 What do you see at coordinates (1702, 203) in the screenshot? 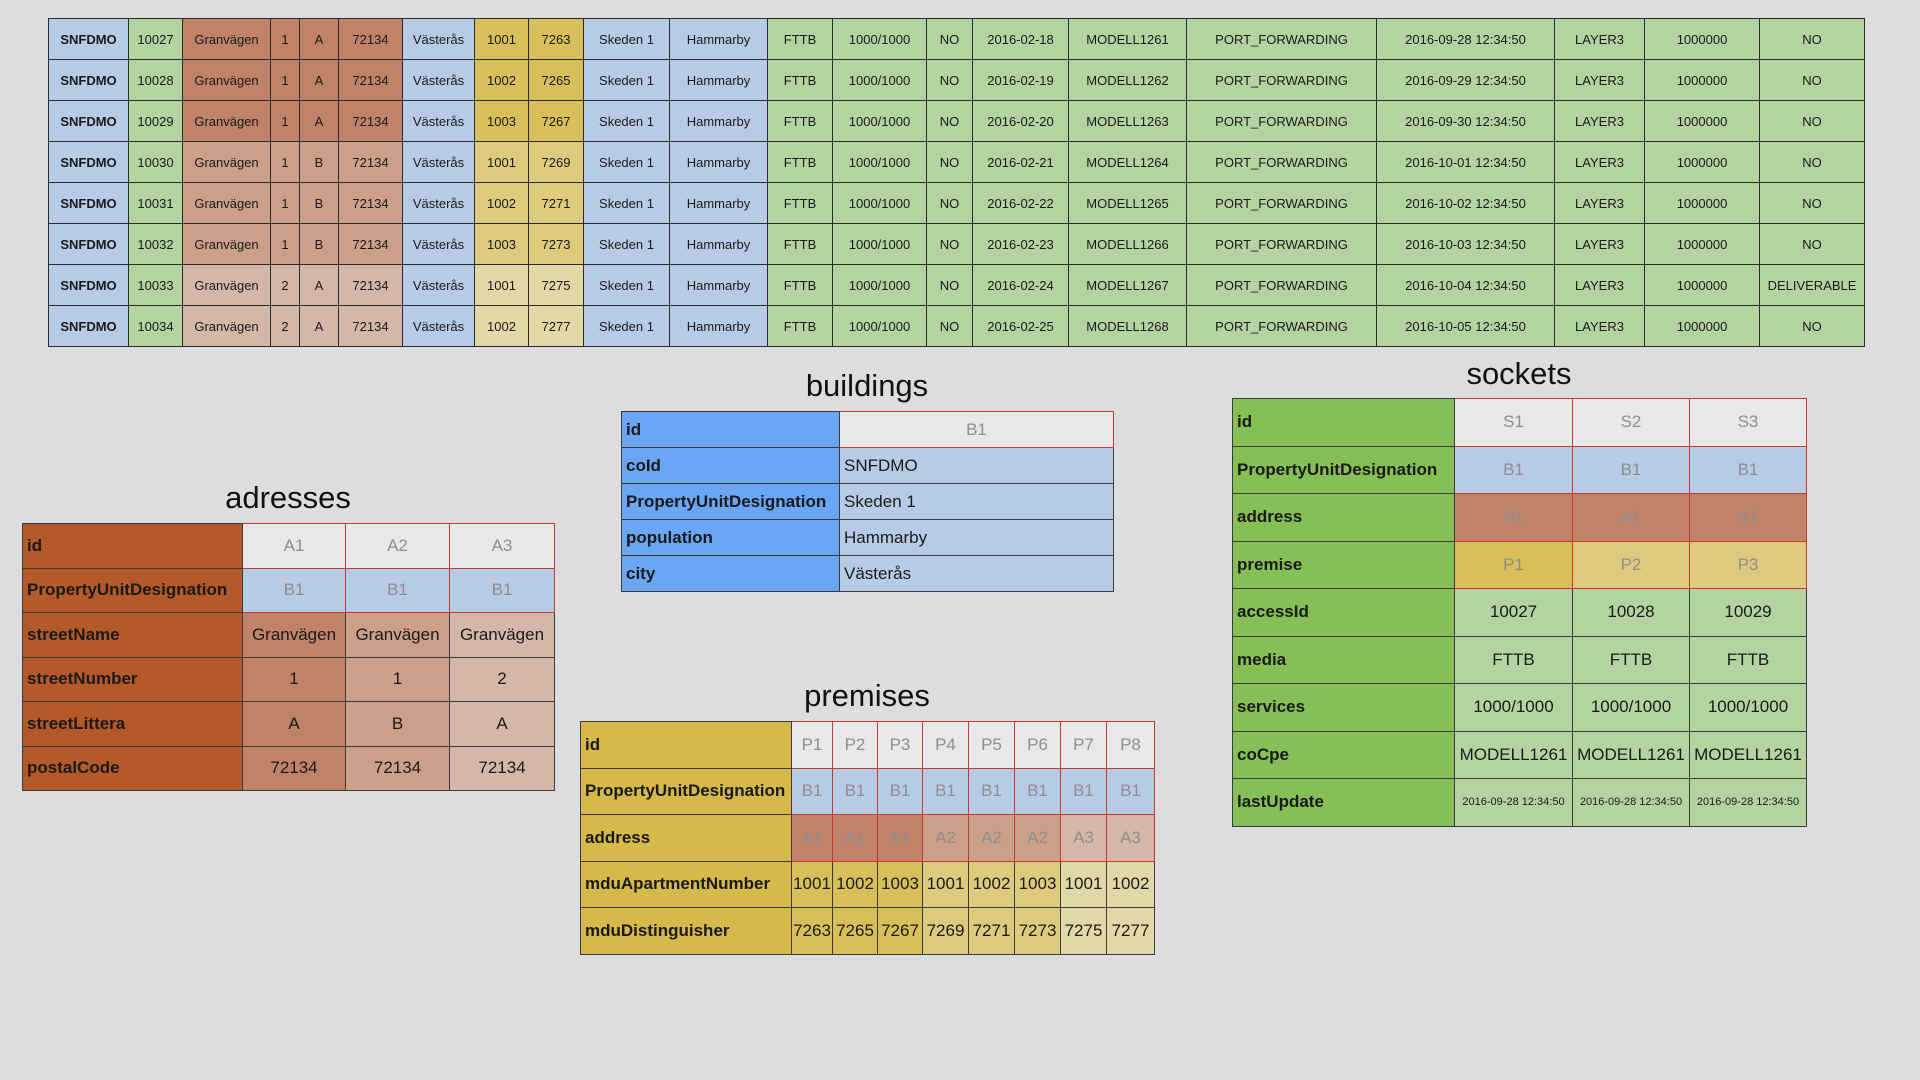
I see `flat-table-cell: 1000000` at bounding box center [1702, 203].